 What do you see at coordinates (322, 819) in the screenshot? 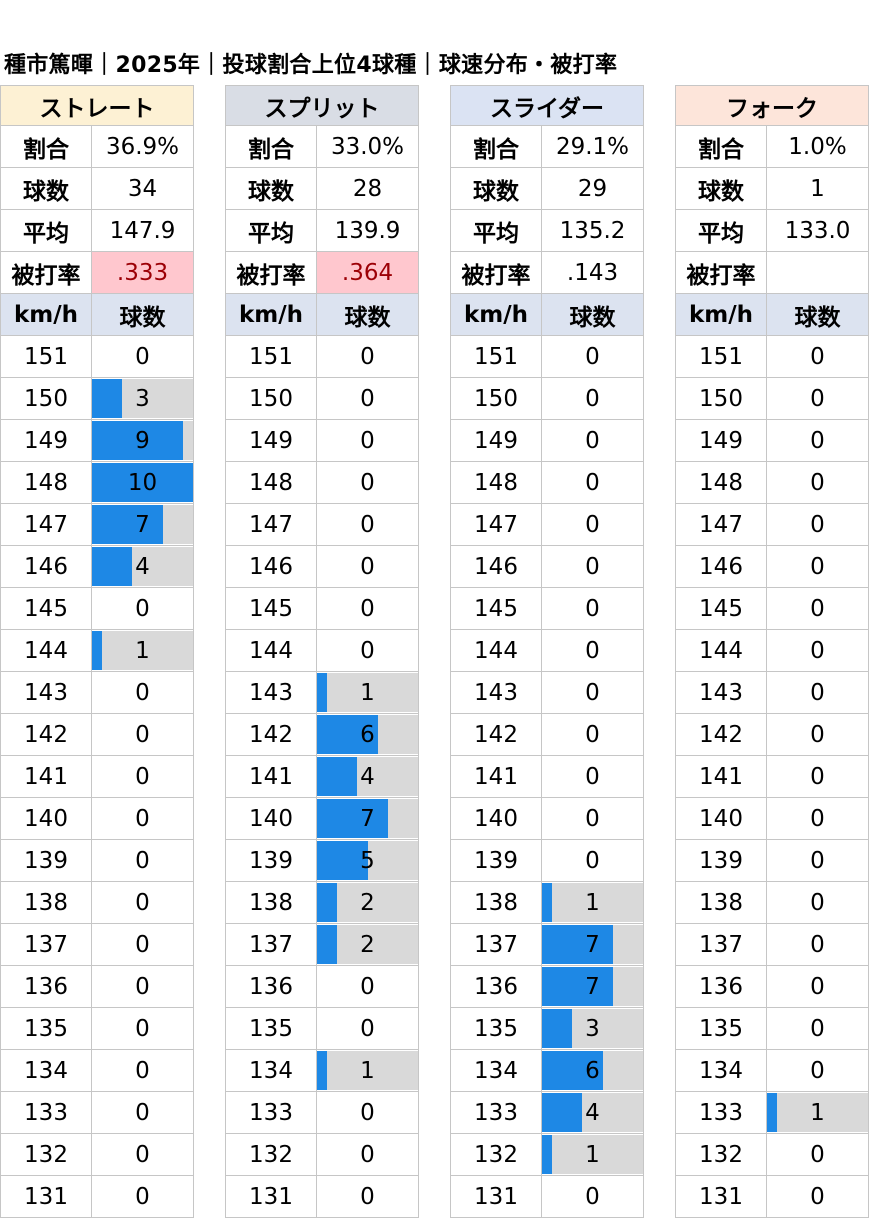
I see `speed-row: 140 7` at bounding box center [322, 819].